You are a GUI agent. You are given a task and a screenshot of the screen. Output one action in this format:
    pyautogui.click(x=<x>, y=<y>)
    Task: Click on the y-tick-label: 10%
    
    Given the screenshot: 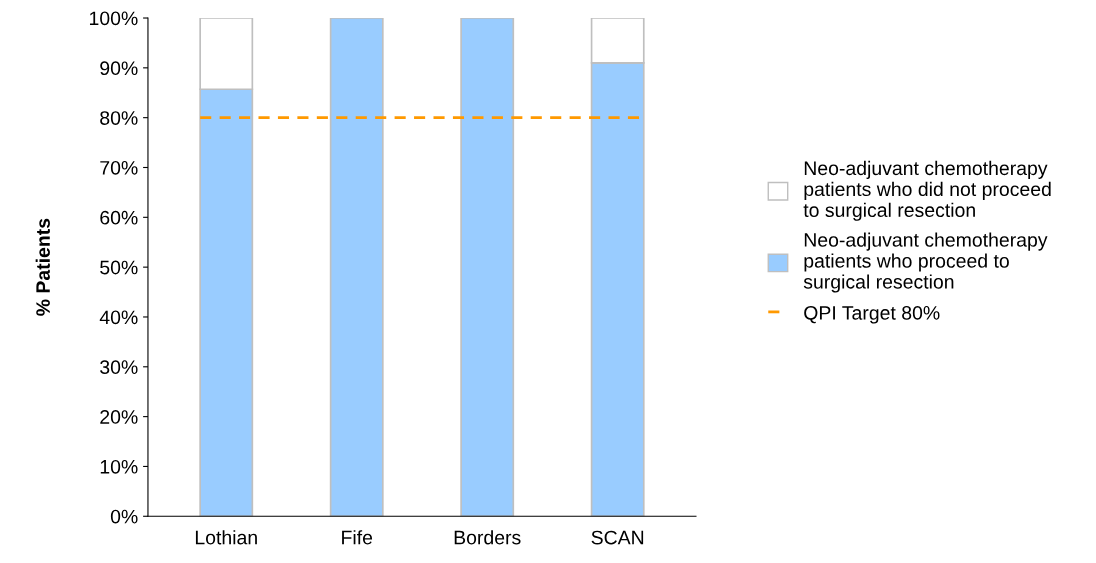 What is the action you would take?
    pyautogui.click(x=119, y=466)
    